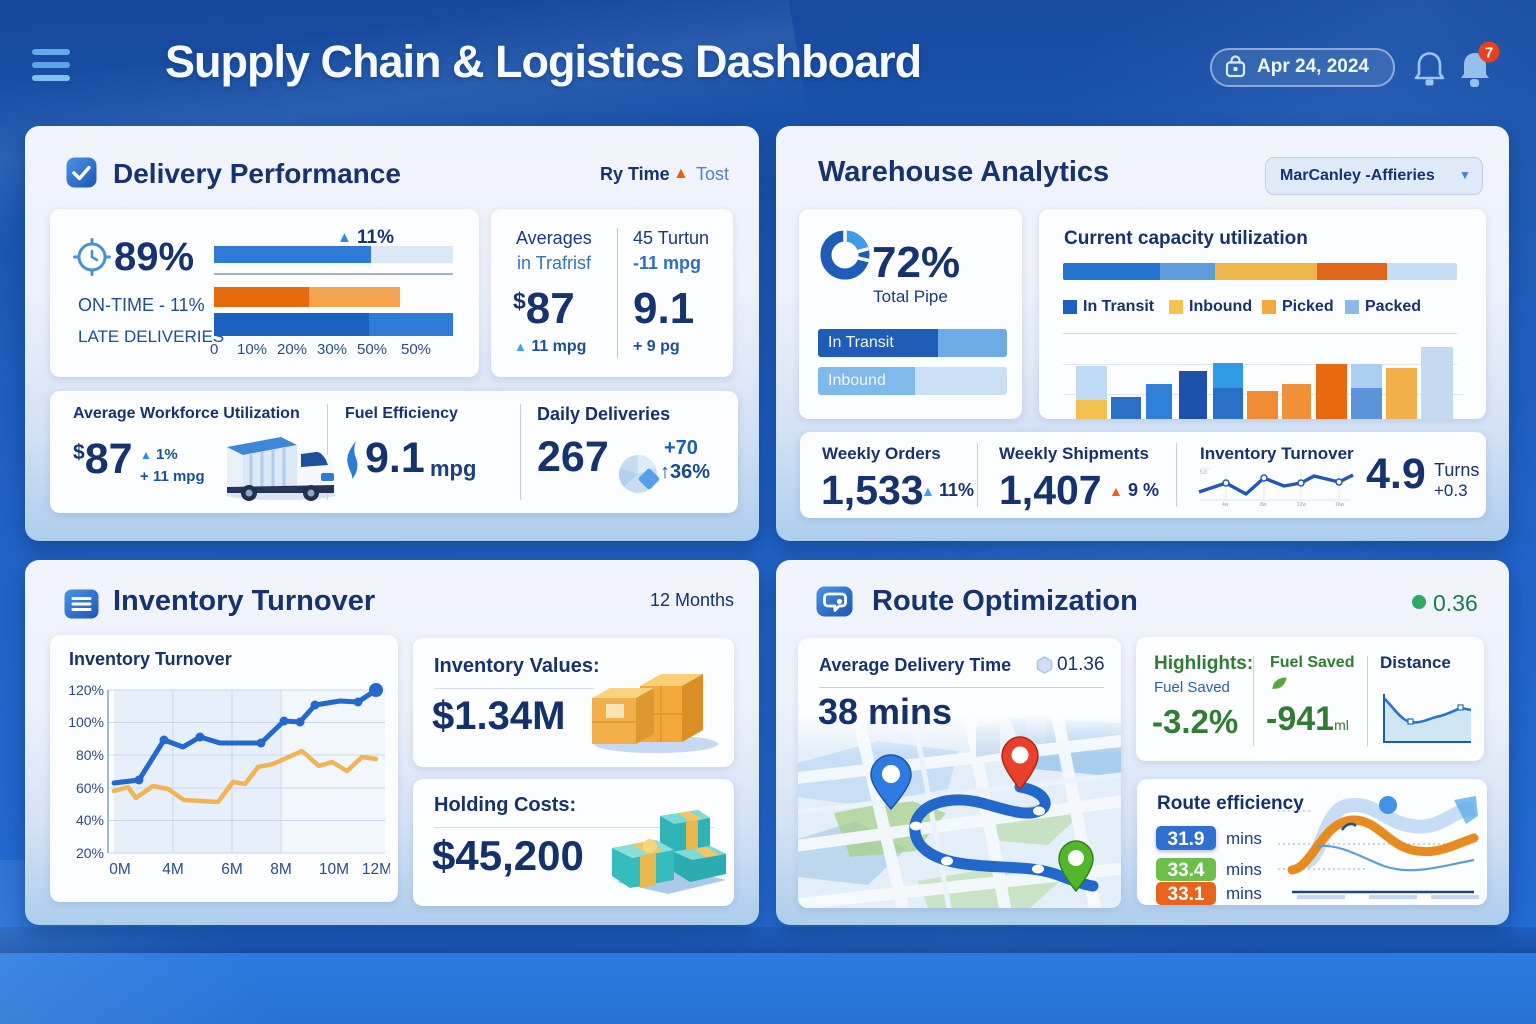 This screenshot has height=1024, width=1536. I want to click on svg-text: 6M, so click(232, 869).